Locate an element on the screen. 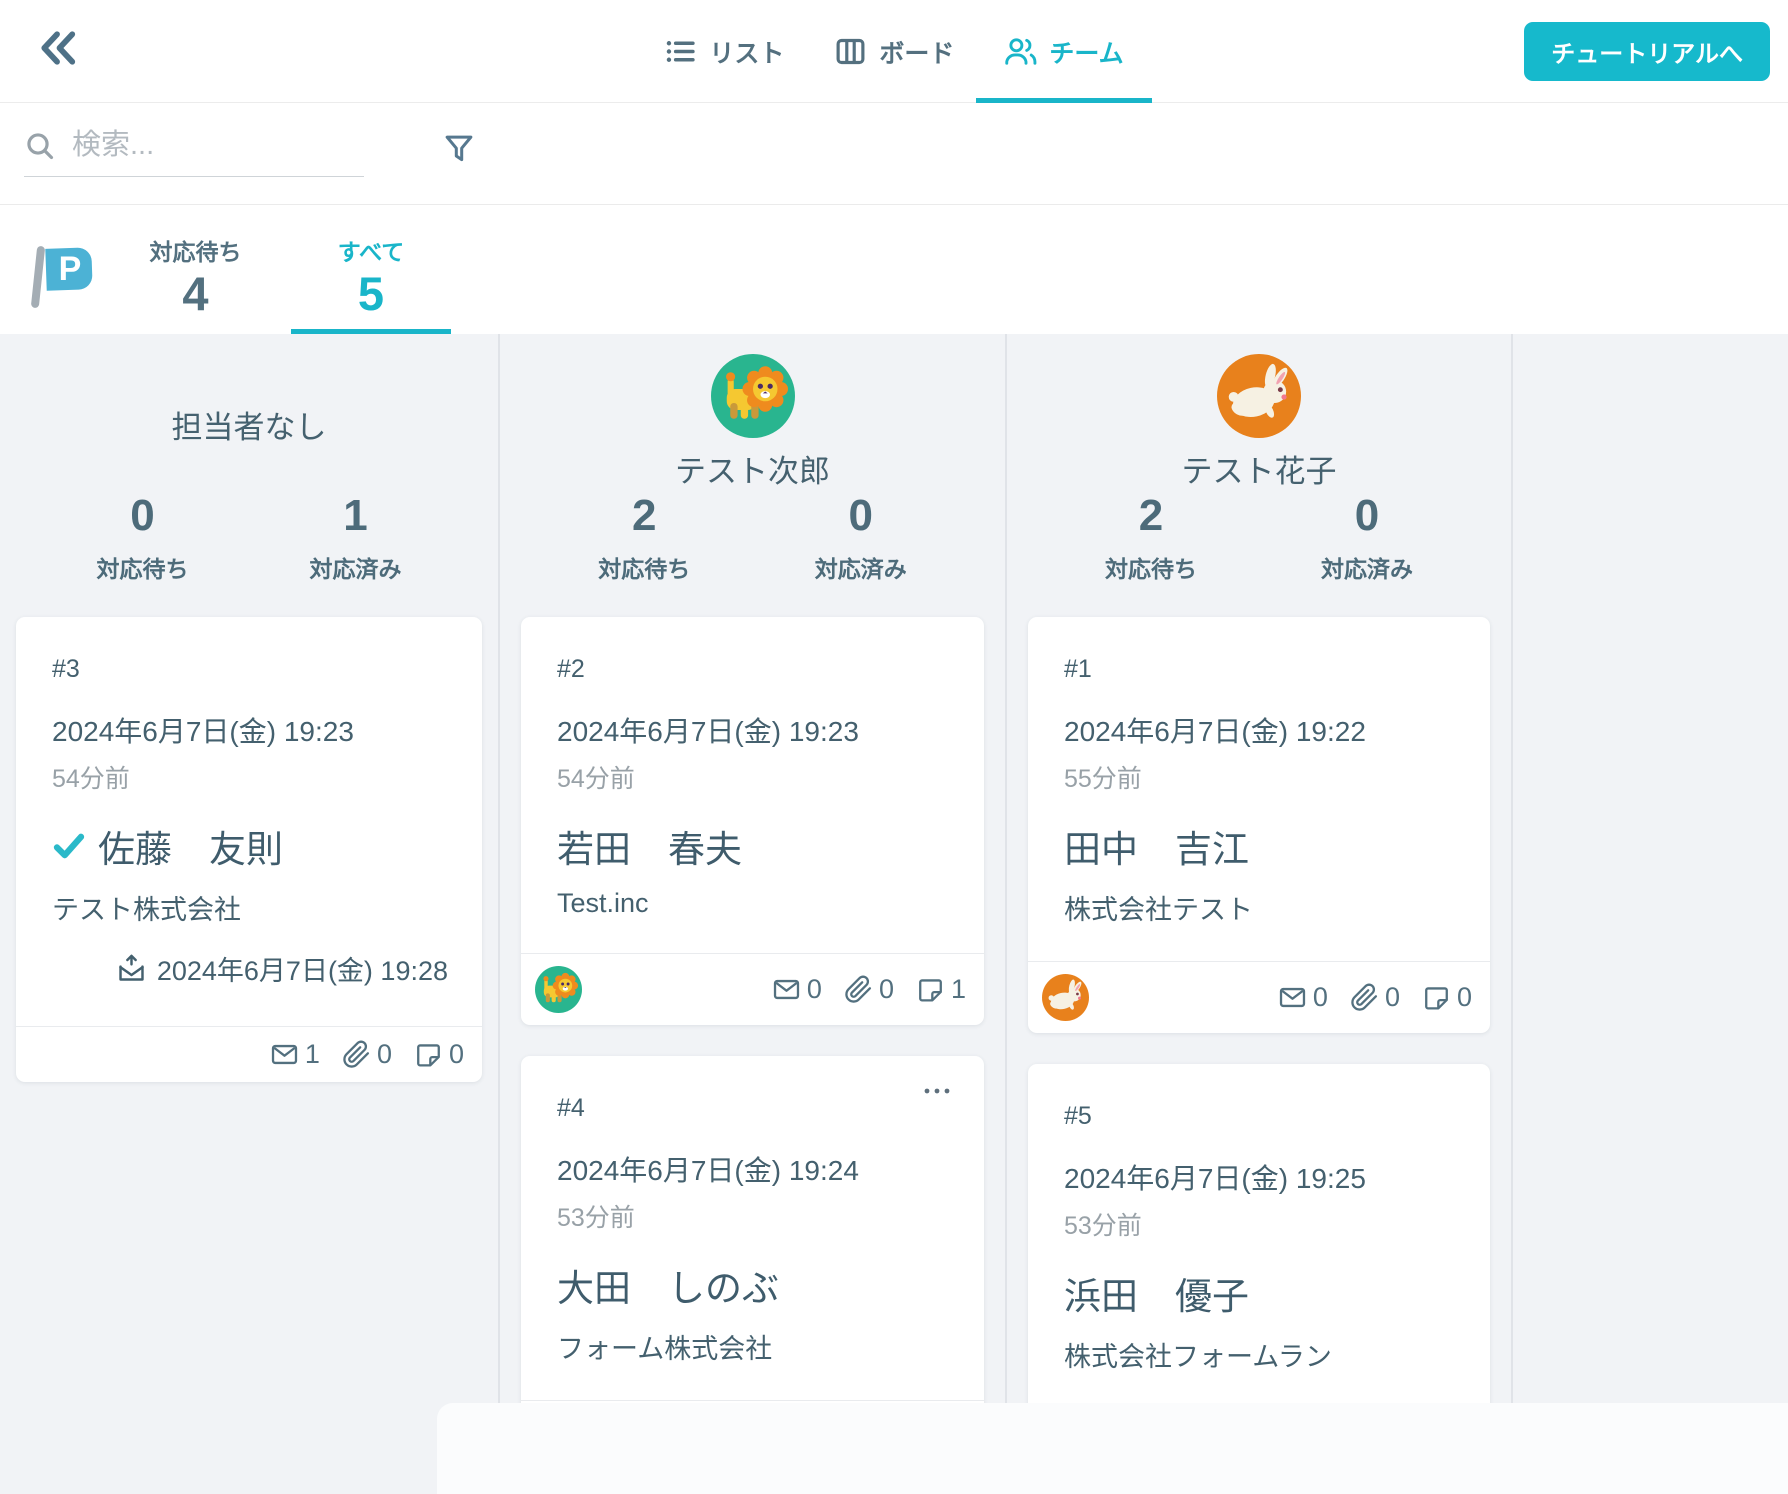 The image size is (1788, 1494). column-stats: 0 対応待ち 1 対応済み is located at coordinates (249, 539).